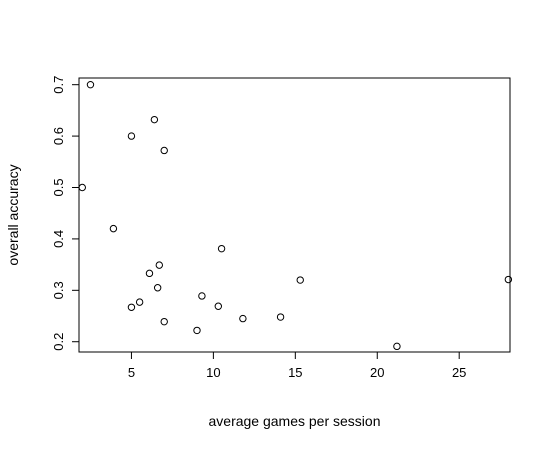 The width and height of the screenshot is (550, 450). Describe the element at coordinates (131, 372) in the screenshot. I see `x-tick-label: 5` at that location.